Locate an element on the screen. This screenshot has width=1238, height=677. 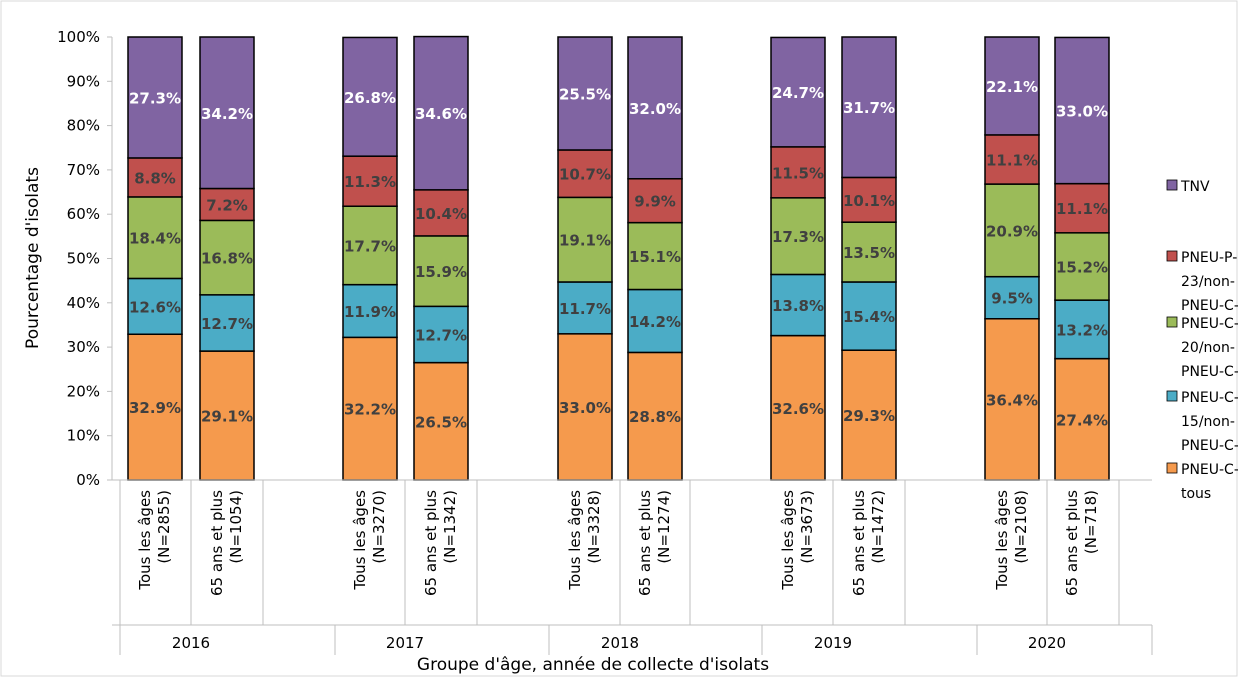
x-category-label-line2: (N=2855) is located at coordinates (164, 527).